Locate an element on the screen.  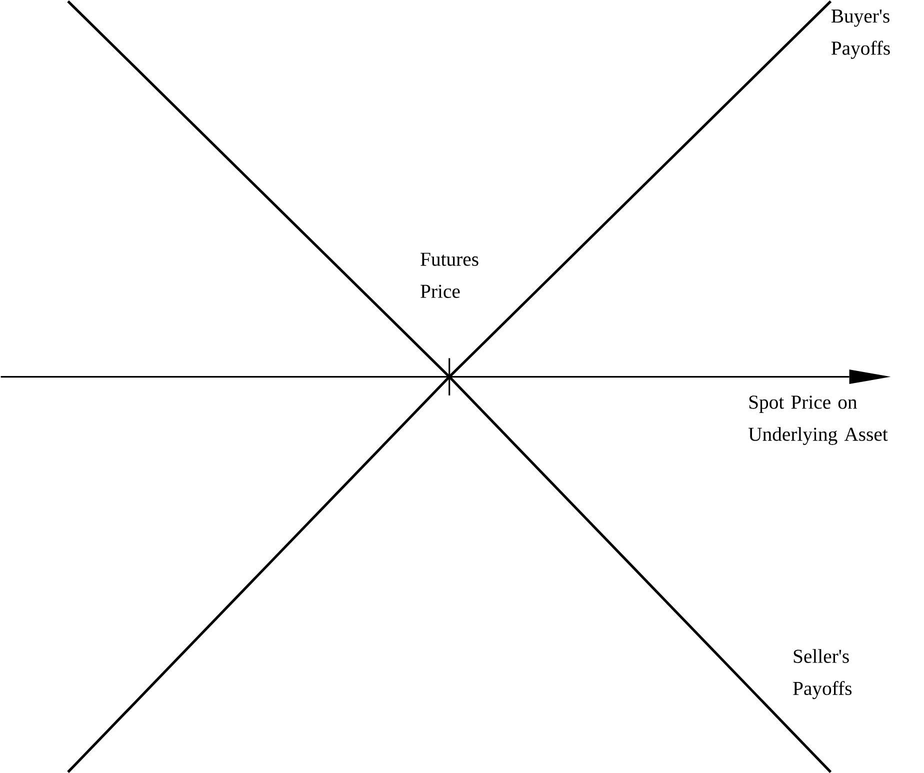
series-label: Seller's Payoffs is located at coordinates (822, 673).